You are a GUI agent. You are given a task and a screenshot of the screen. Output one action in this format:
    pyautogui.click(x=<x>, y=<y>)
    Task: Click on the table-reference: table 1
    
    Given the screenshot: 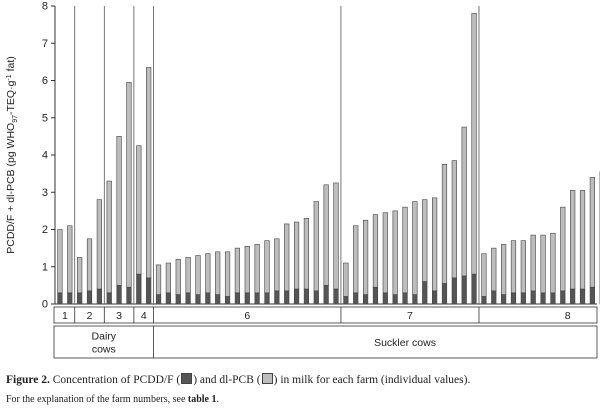 What is the action you would take?
    pyautogui.click(x=202, y=399)
    